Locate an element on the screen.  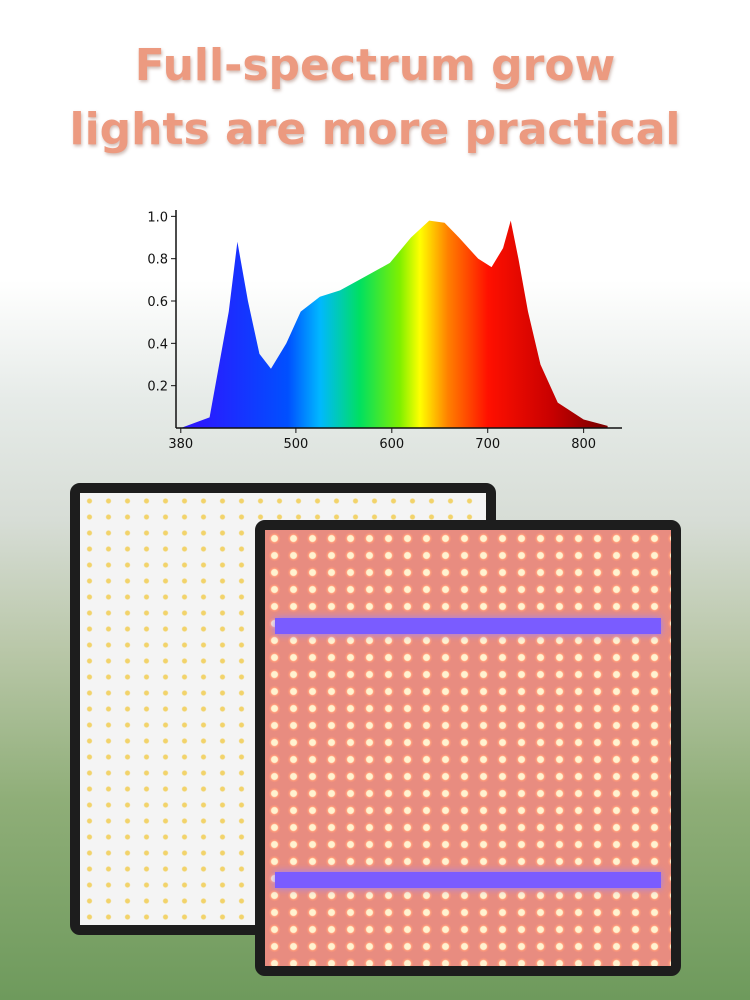
x-tick-label: 600 is located at coordinates (391, 444).